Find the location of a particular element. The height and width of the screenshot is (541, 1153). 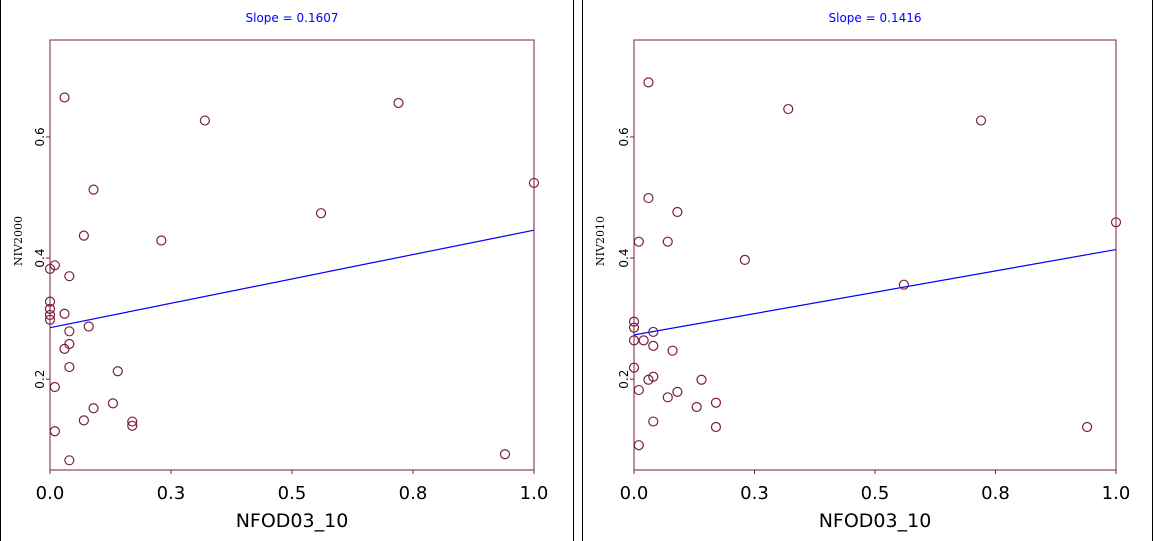

y-axis-title: NIV2010 is located at coordinates (600, 241).